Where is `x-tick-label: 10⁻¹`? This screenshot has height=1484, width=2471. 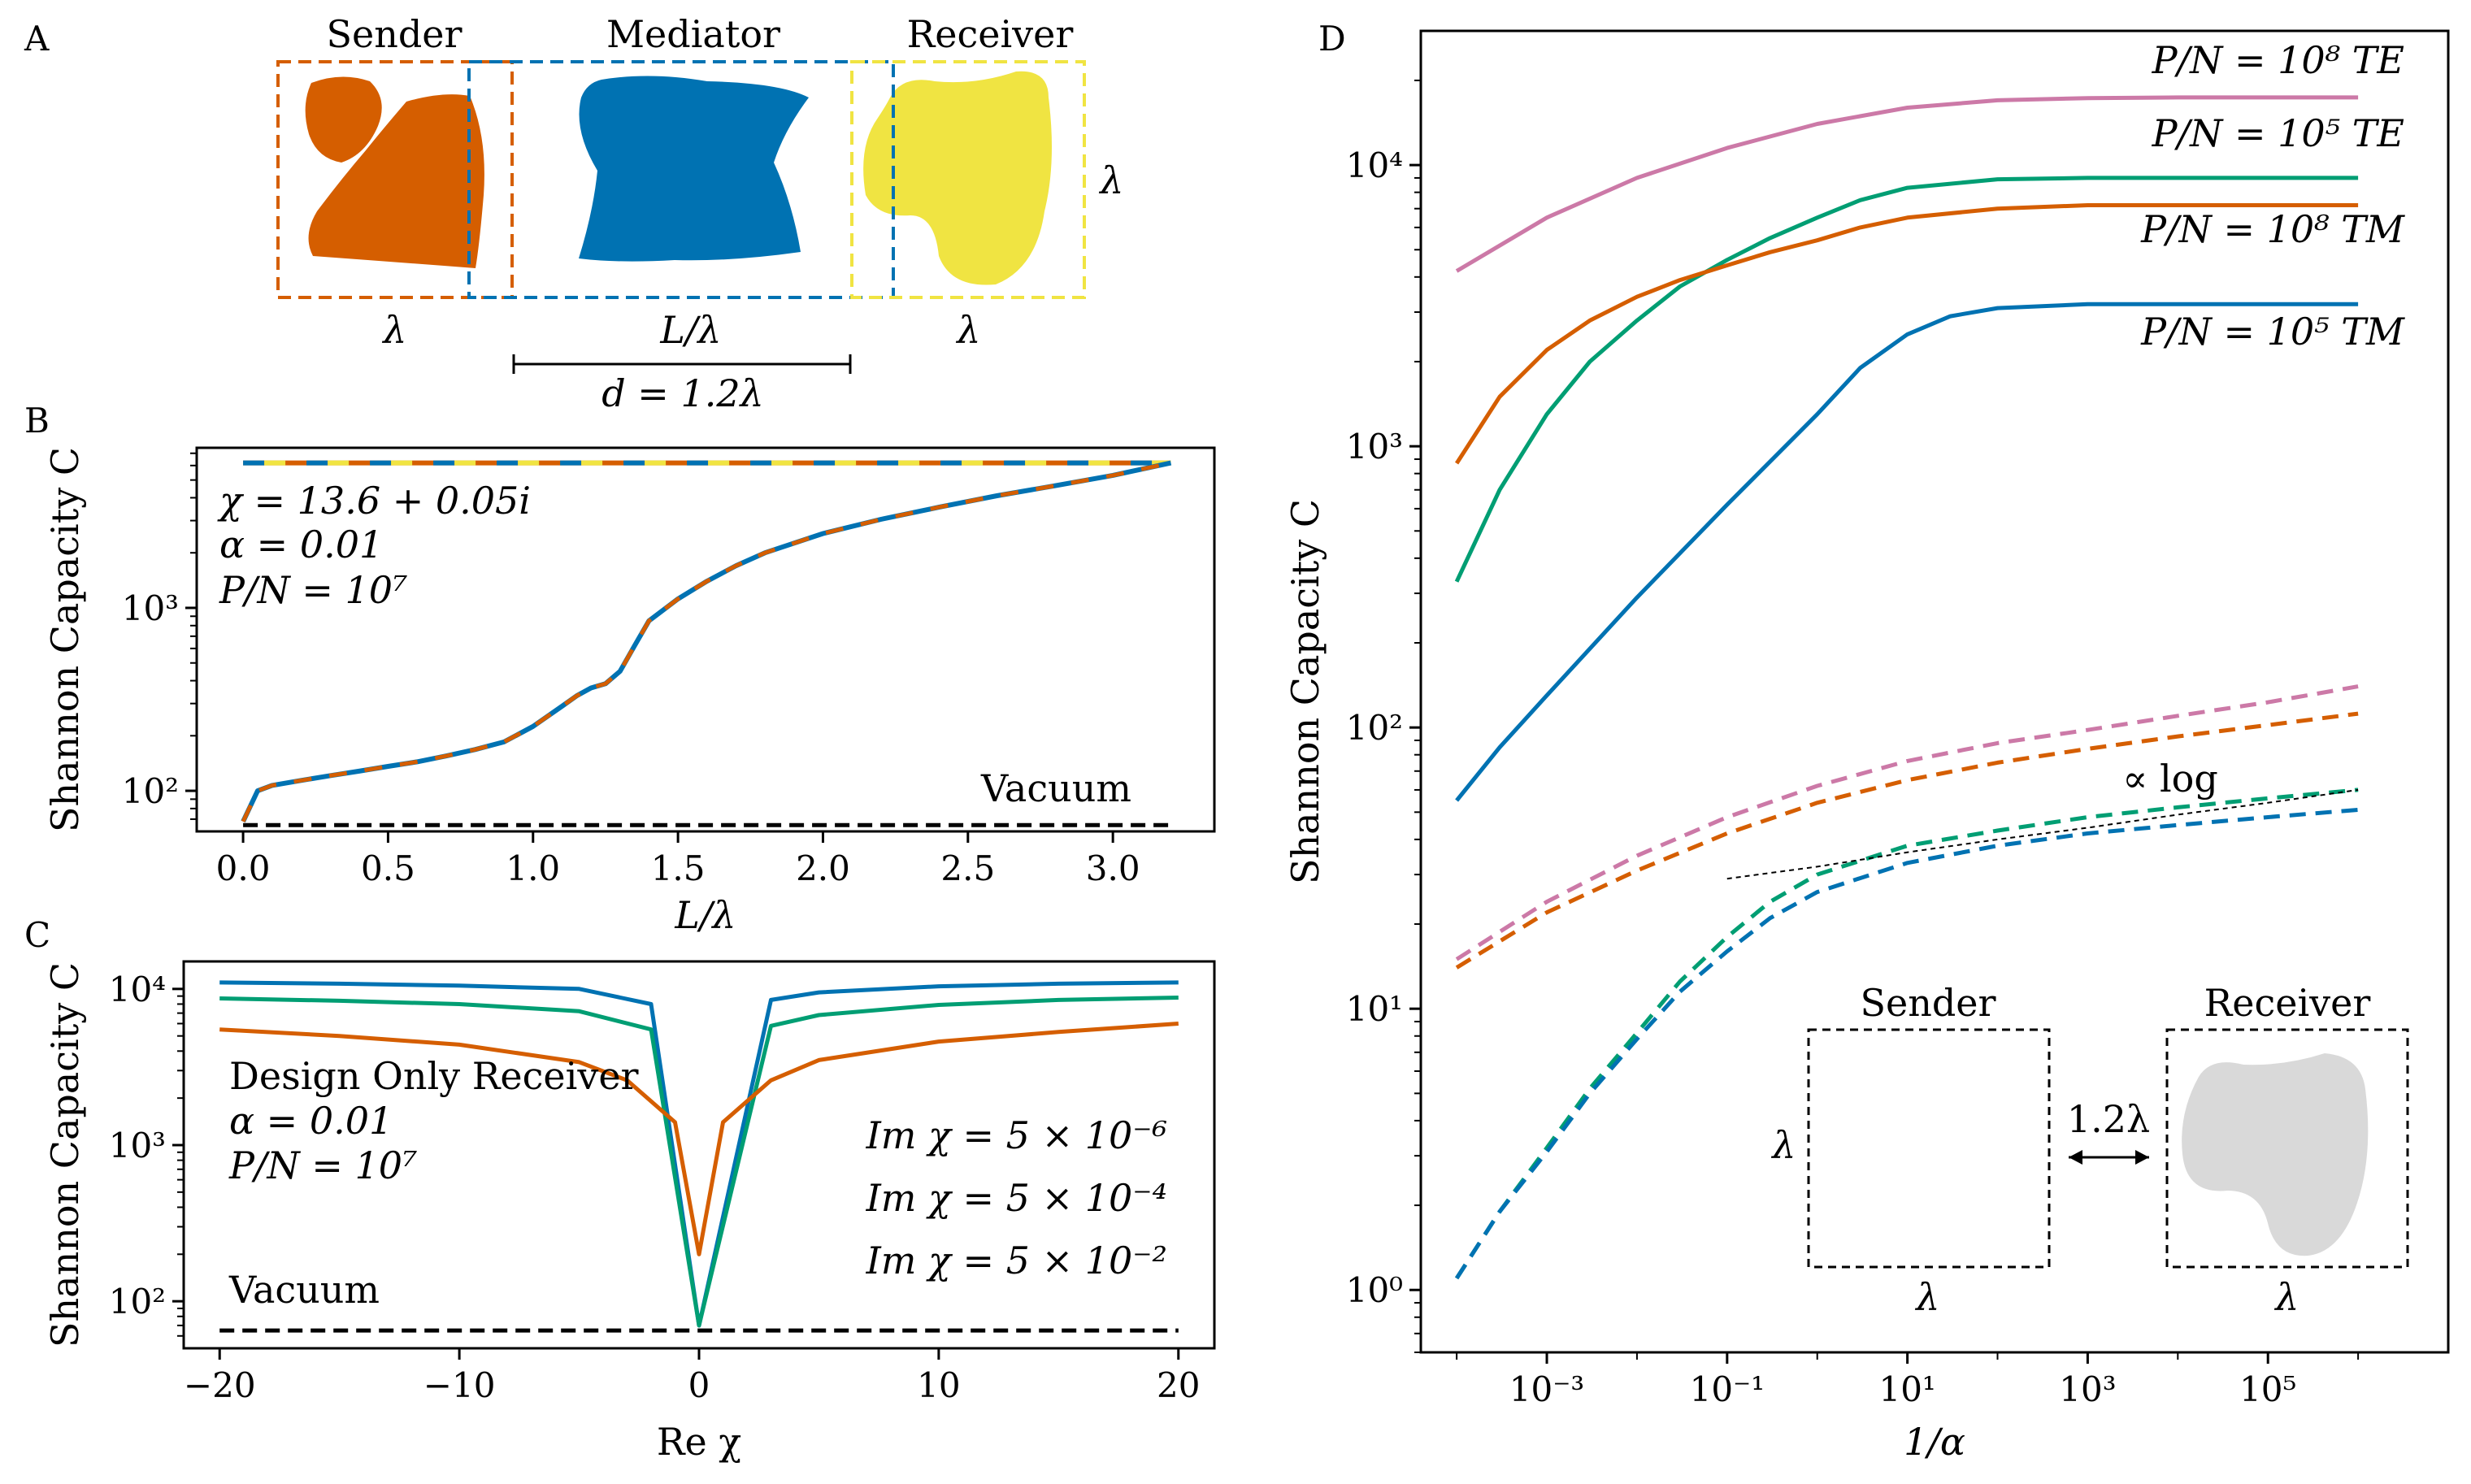 x-tick-label: 10⁻¹ is located at coordinates (1727, 1389).